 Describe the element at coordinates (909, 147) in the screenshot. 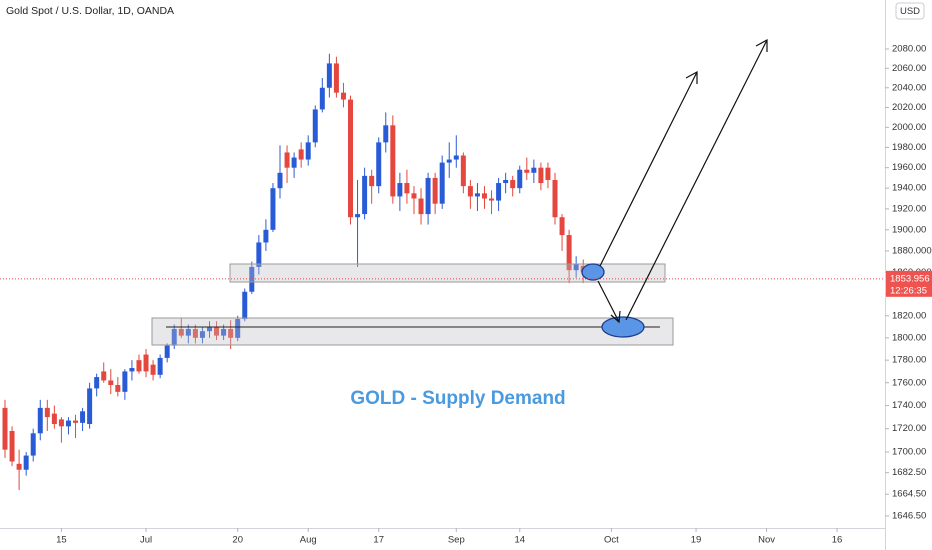

I see `y-tick-label: 1980.00` at that location.